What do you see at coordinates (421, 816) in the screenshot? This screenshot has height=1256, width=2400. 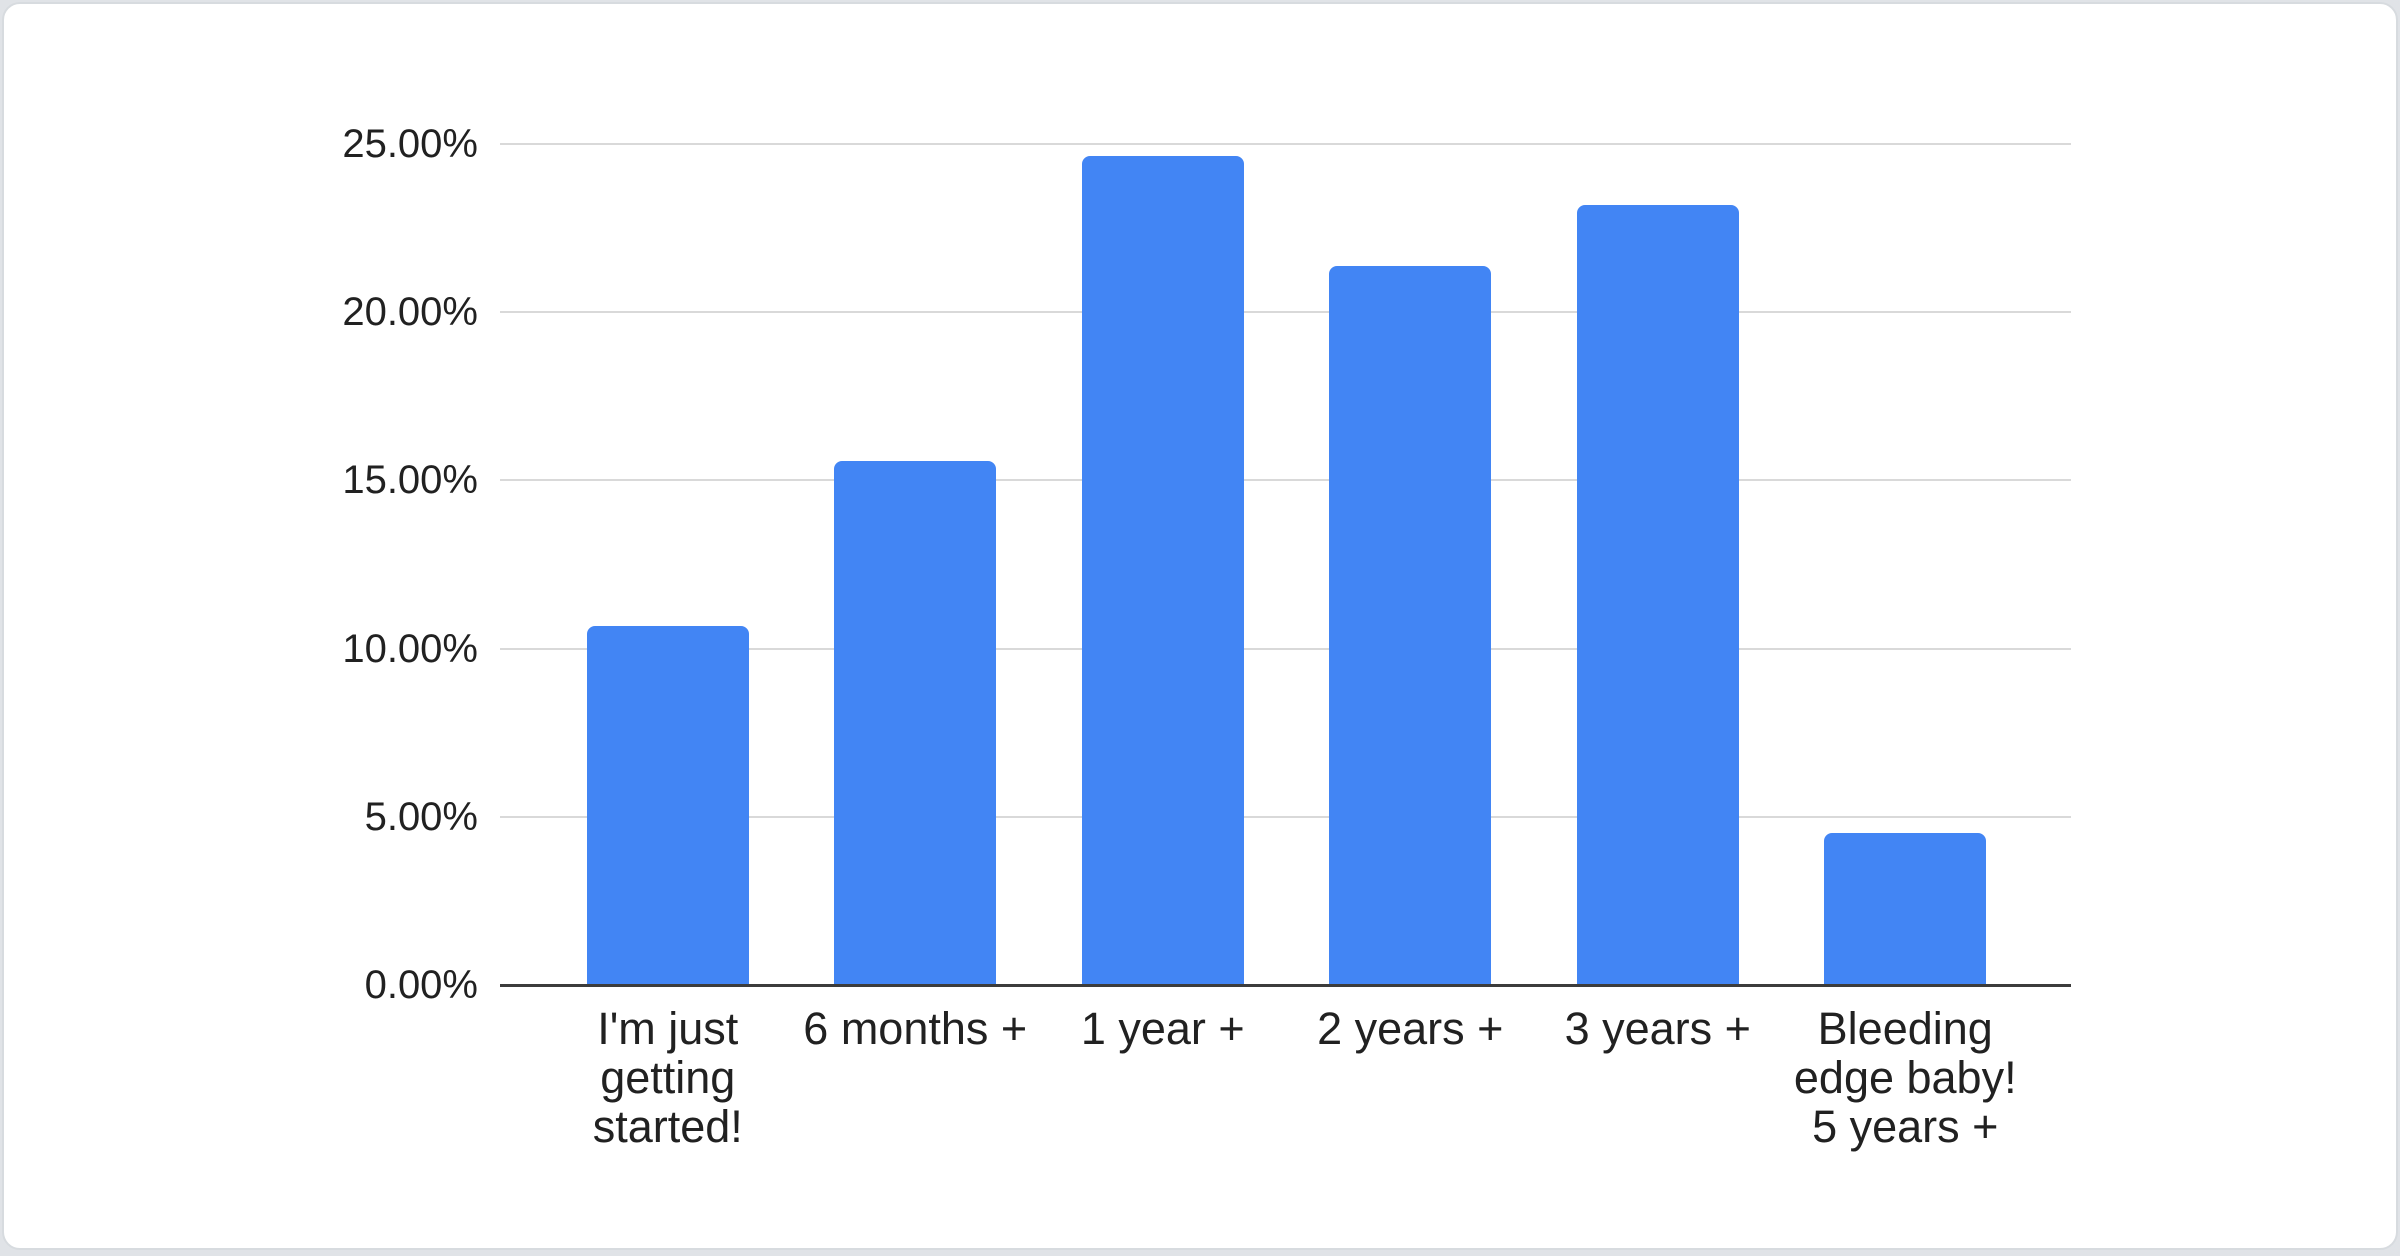 I see `y-axis-tick-label: 5.00%` at bounding box center [421, 816].